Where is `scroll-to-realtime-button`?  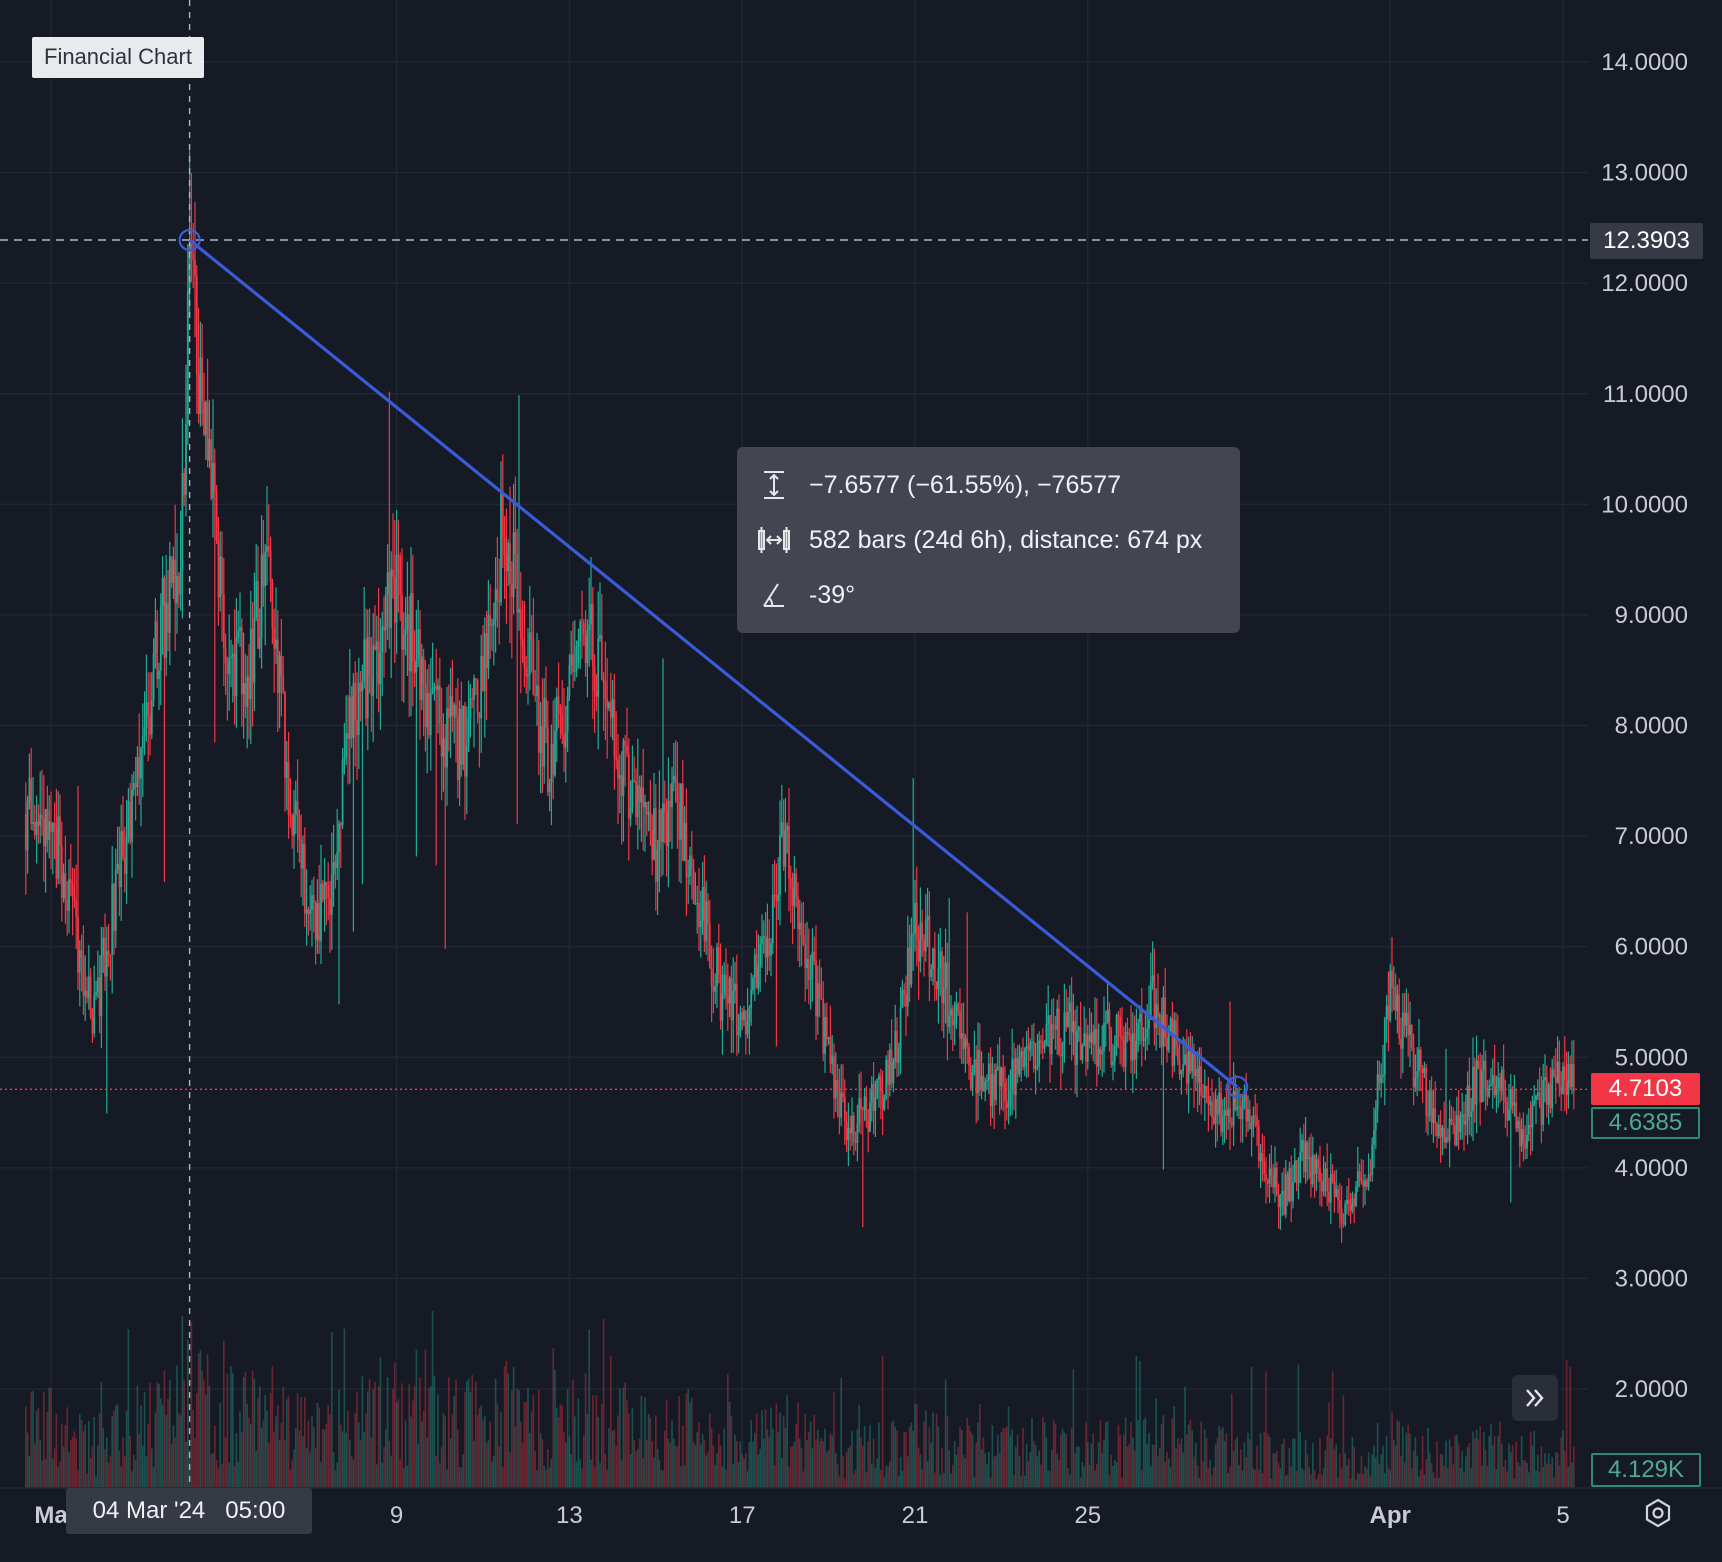
scroll-to-realtime-button is located at coordinates (1535, 1398).